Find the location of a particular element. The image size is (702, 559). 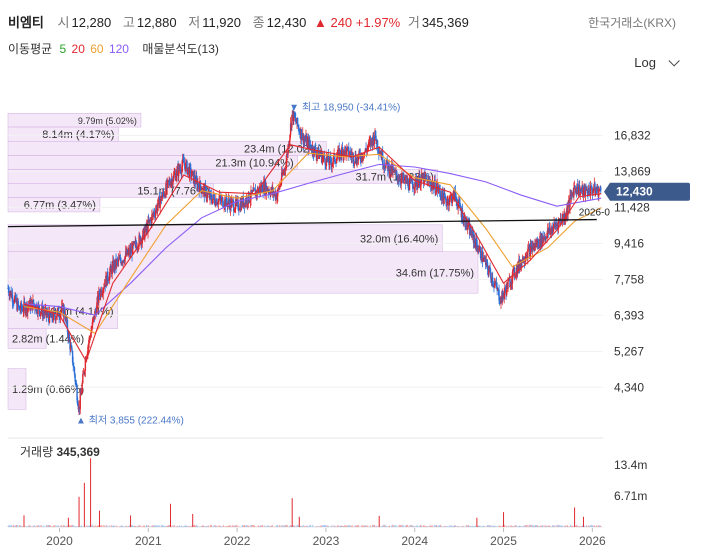

moving-average-label: 이동평균 is located at coordinates (30, 49).